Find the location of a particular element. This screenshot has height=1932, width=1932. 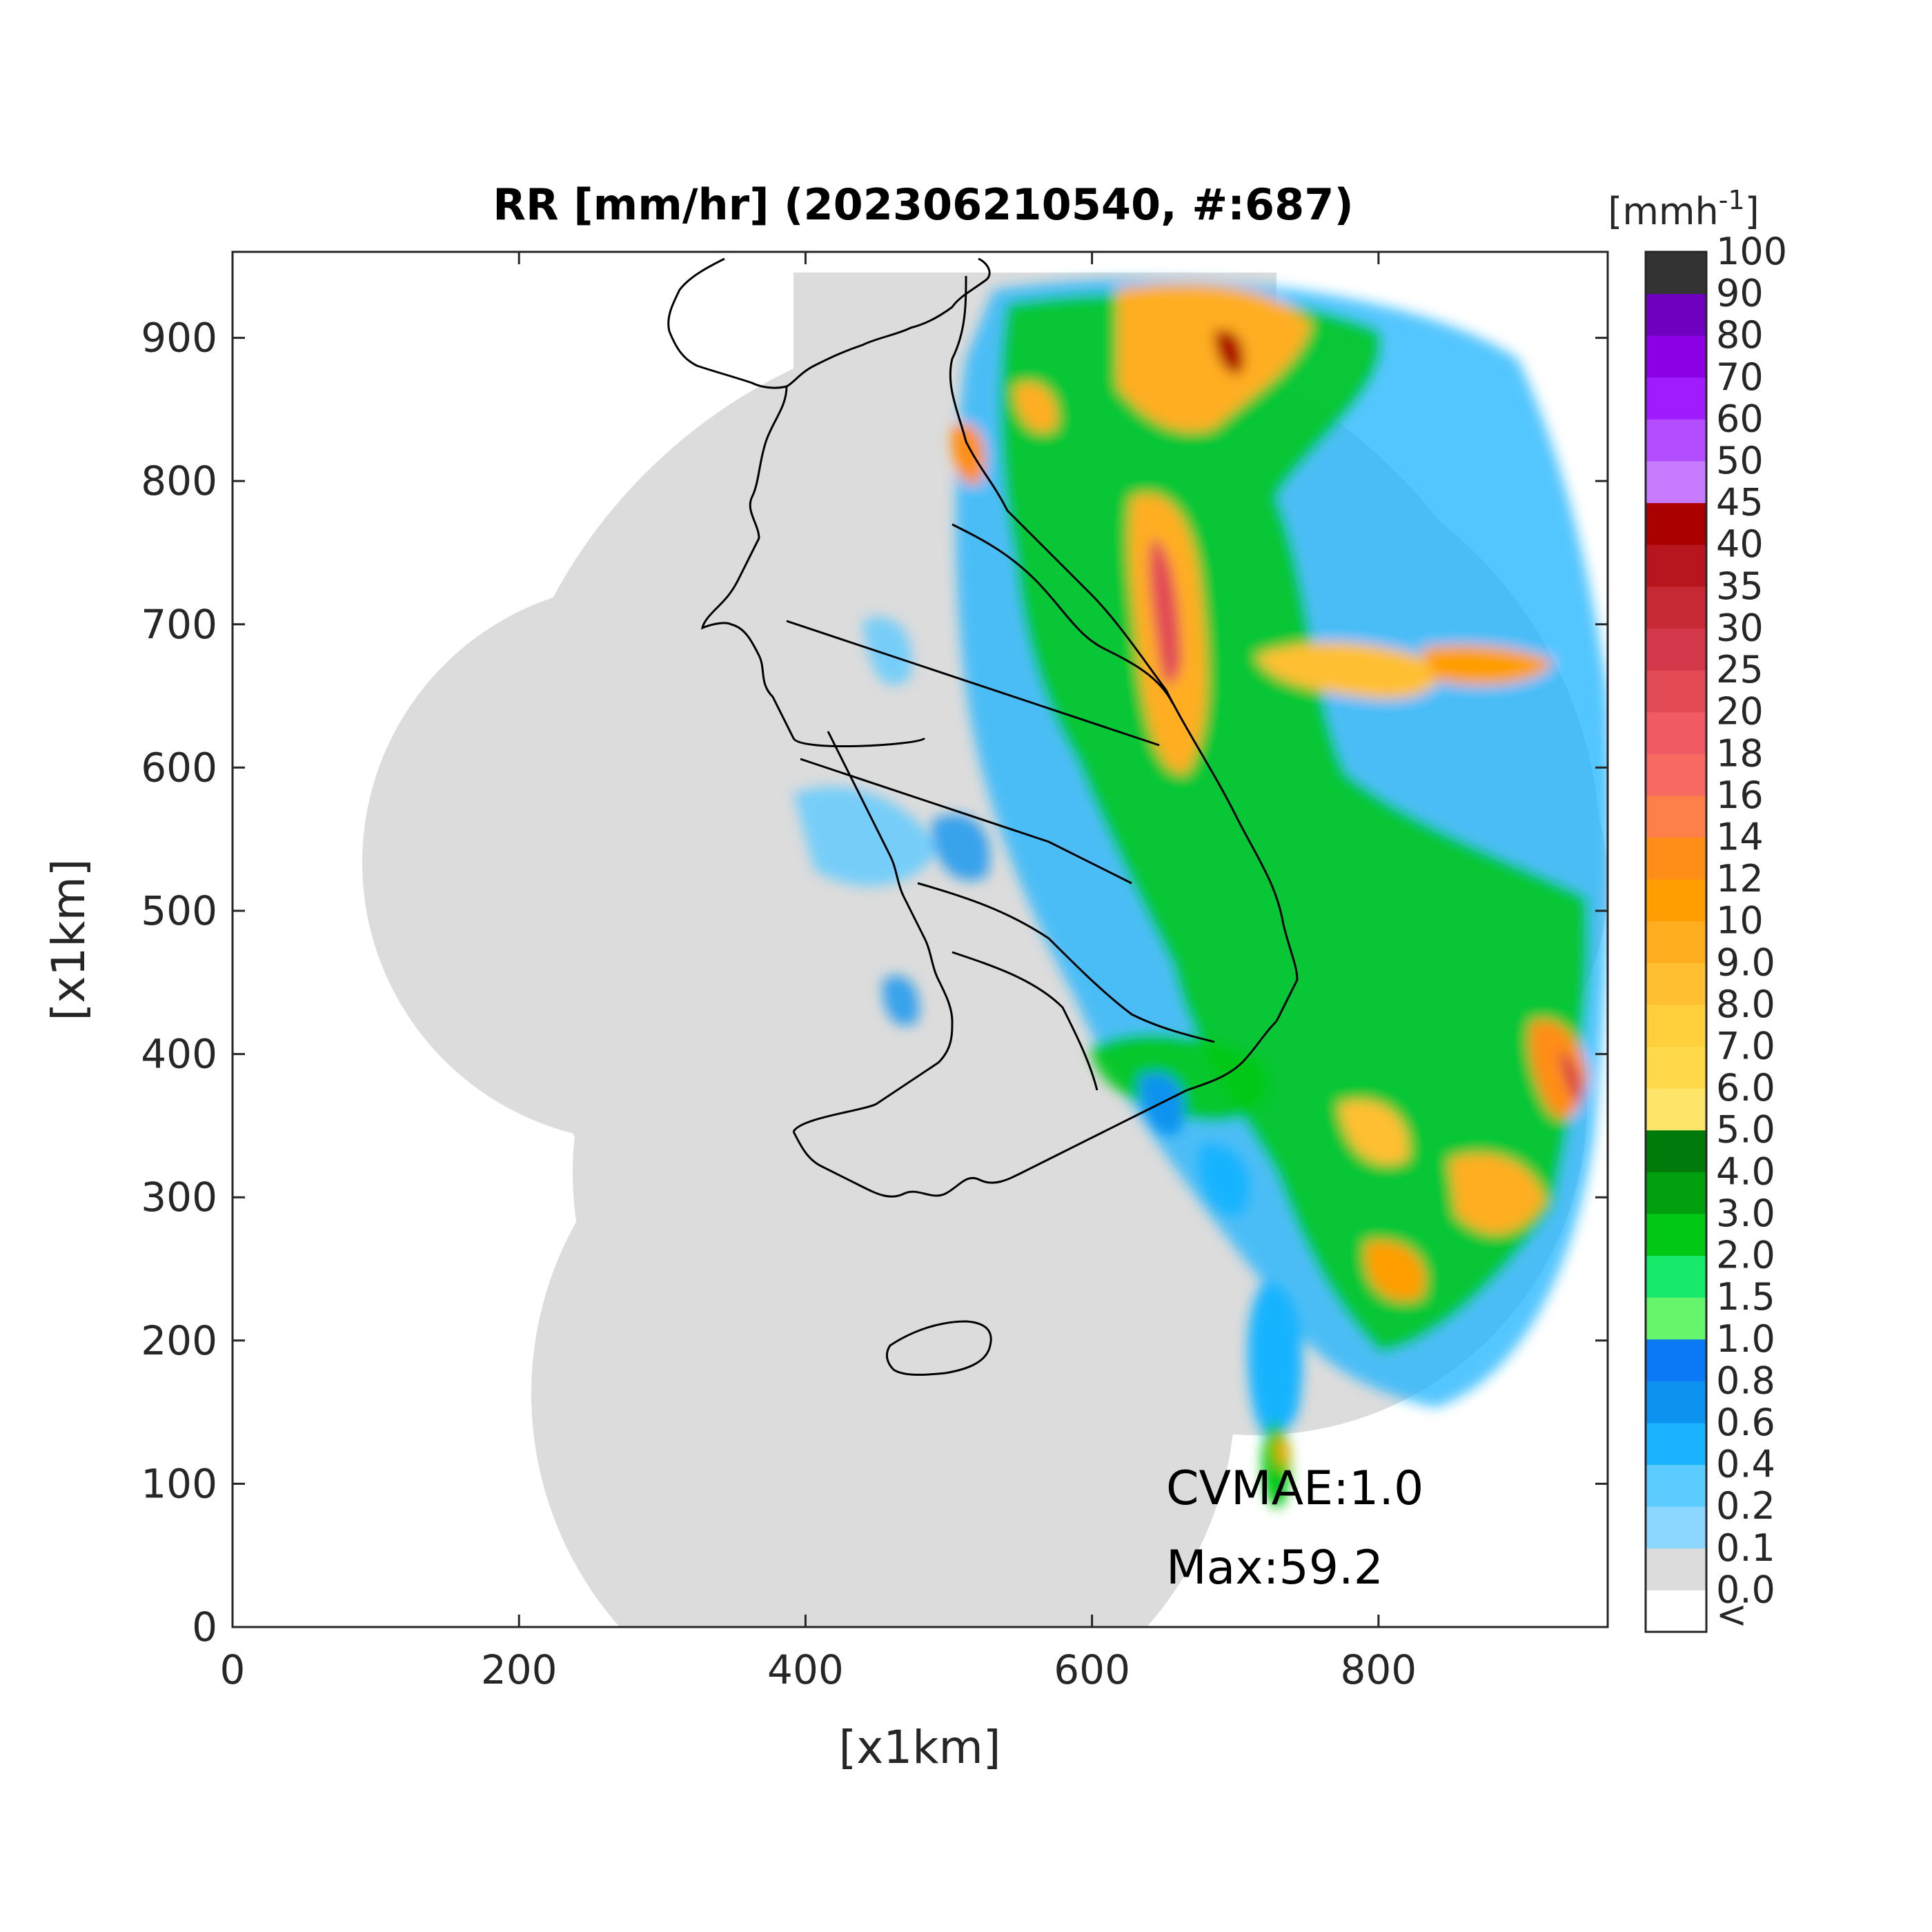

colorbar-label: 1.0 is located at coordinates (1745, 1339).